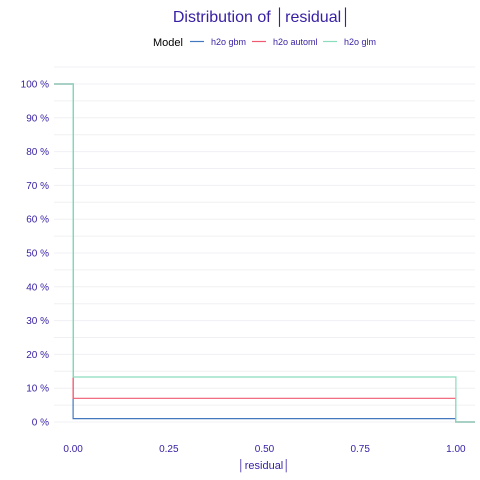 This screenshot has height=480, width=480. What do you see at coordinates (37, 152) in the screenshot?
I see `y-tick-label: 80 %` at bounding box center [37, 152].